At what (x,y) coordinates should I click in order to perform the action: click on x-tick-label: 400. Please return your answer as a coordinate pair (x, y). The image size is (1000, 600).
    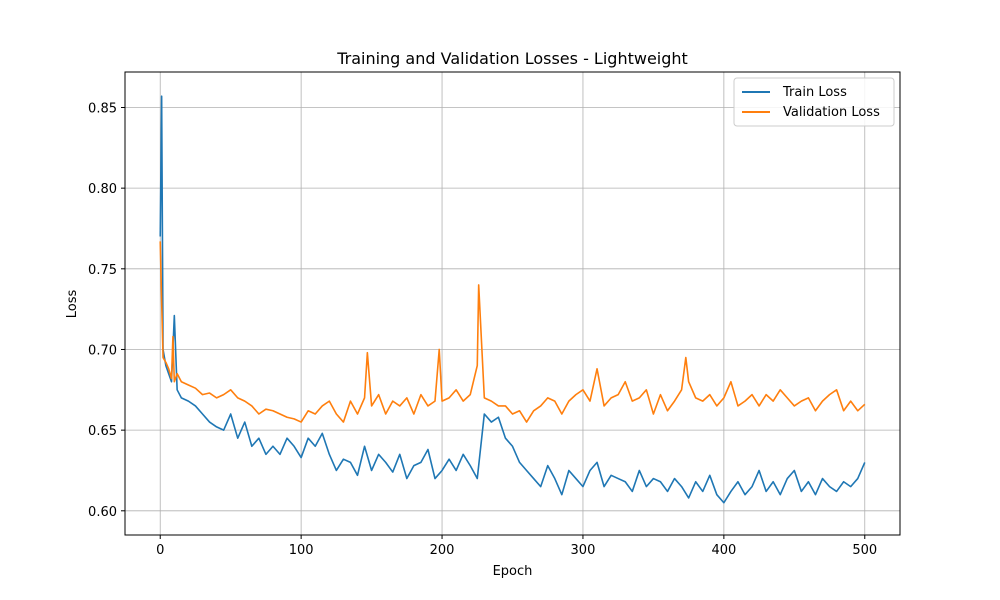
    Looking at the image, I should click on (723, 550).